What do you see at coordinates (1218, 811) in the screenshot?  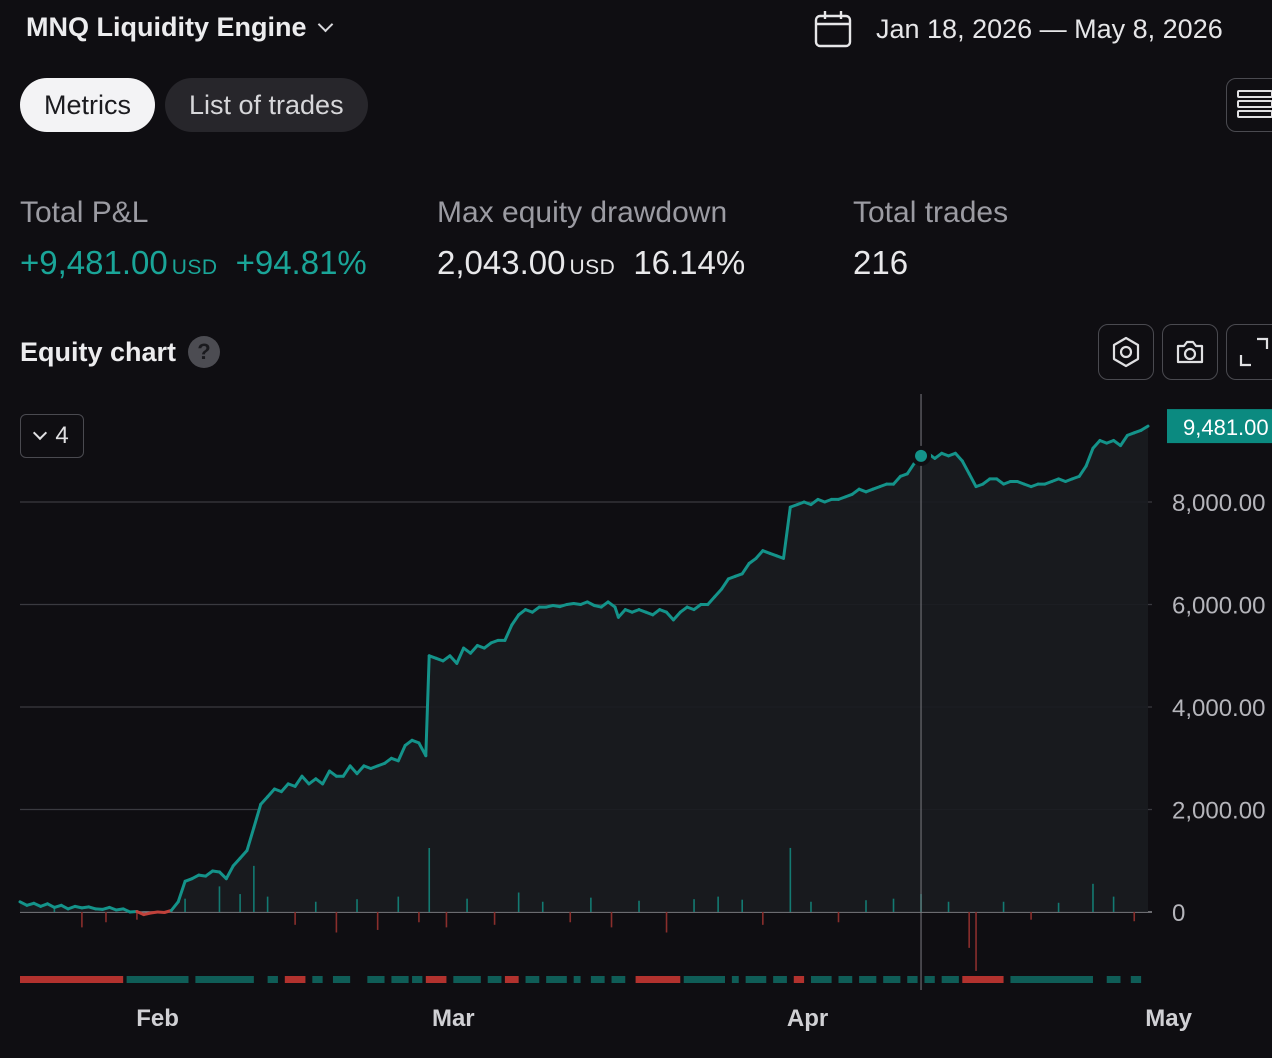 I see `y-tick-label: 2,000.00` at bounding box center [1218, 811].